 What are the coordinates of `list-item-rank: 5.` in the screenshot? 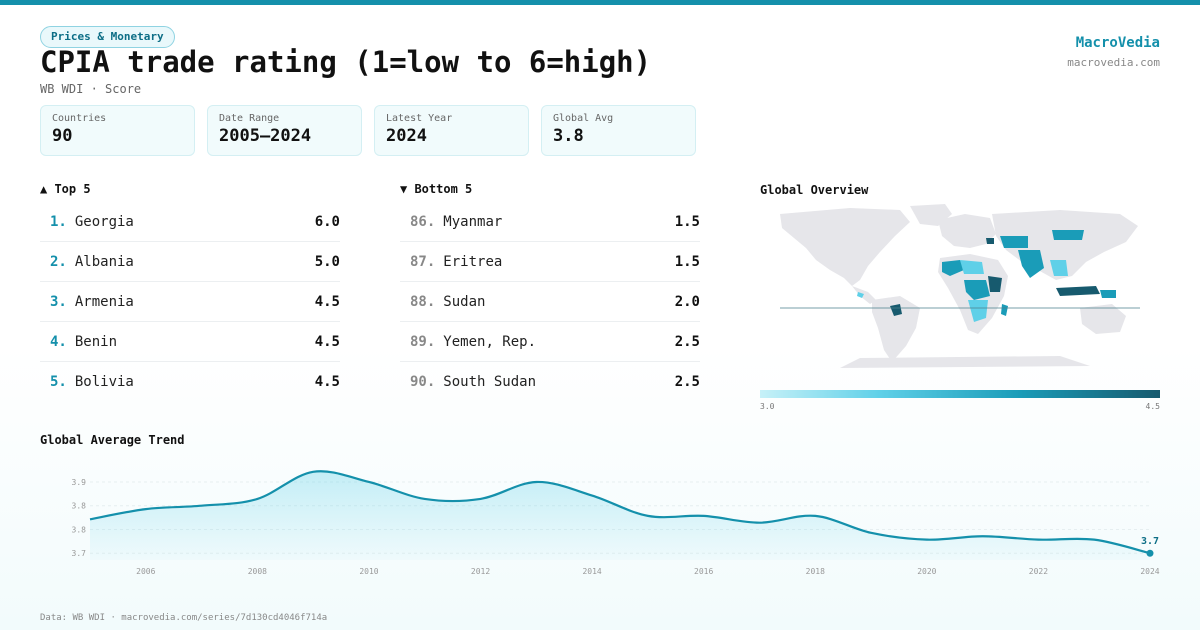 It's located at (58, 382).